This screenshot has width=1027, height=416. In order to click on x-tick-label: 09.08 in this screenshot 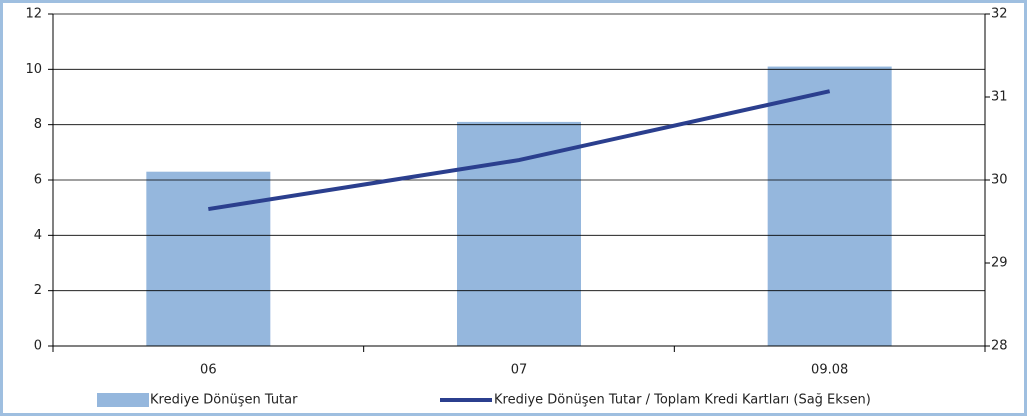, I will do `click(829, 370)`.